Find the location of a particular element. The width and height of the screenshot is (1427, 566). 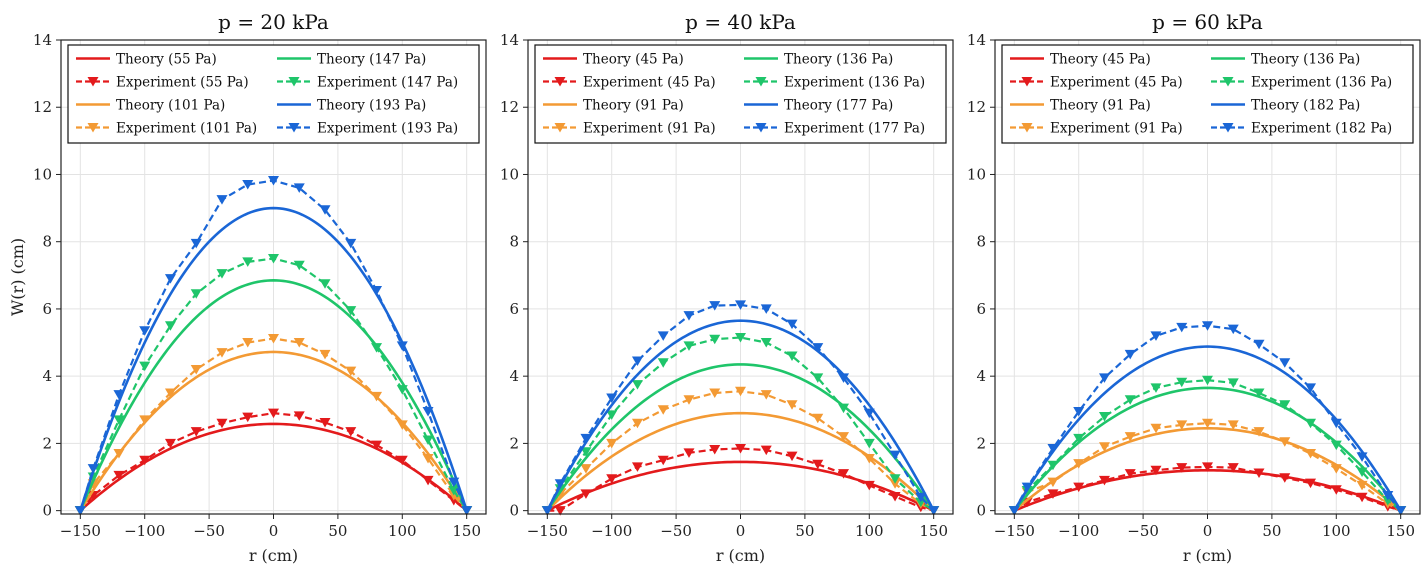

legend-label: Experiment (147 Pa) is located at coordinates (387, 83).